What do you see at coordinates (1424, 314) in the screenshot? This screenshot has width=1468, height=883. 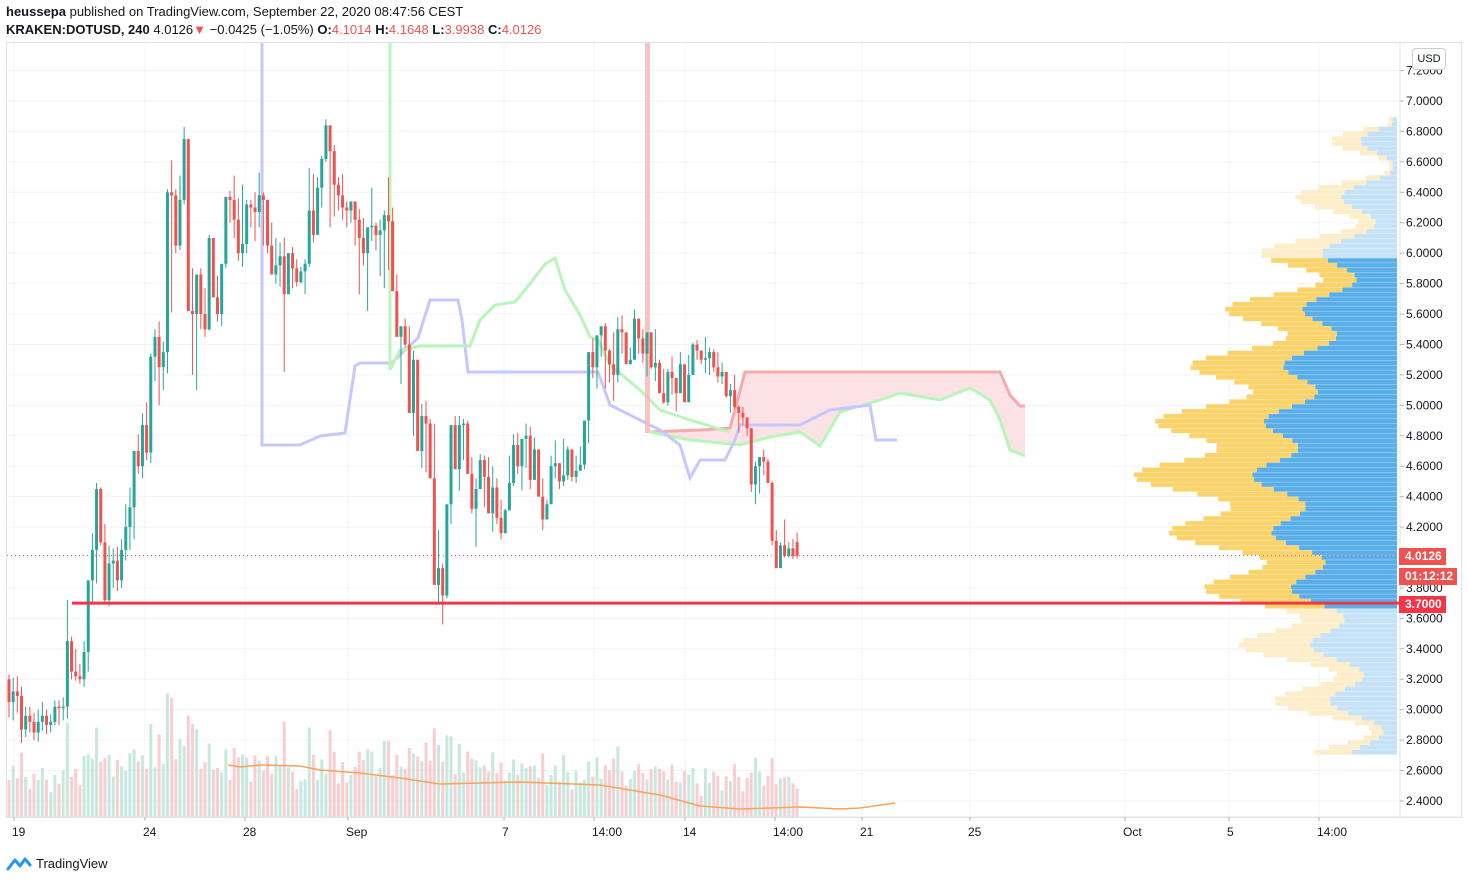 I see `price-tick: 5.6000` at bounding box center [1424, 314].